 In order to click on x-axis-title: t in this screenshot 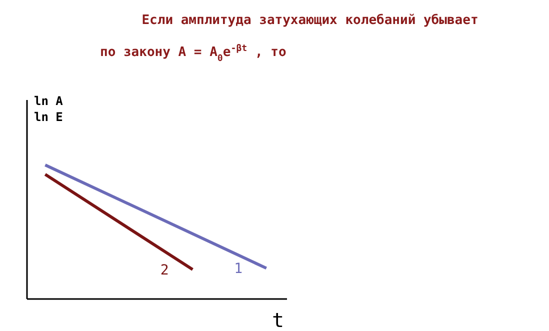, I will do `click(278, 319)`.